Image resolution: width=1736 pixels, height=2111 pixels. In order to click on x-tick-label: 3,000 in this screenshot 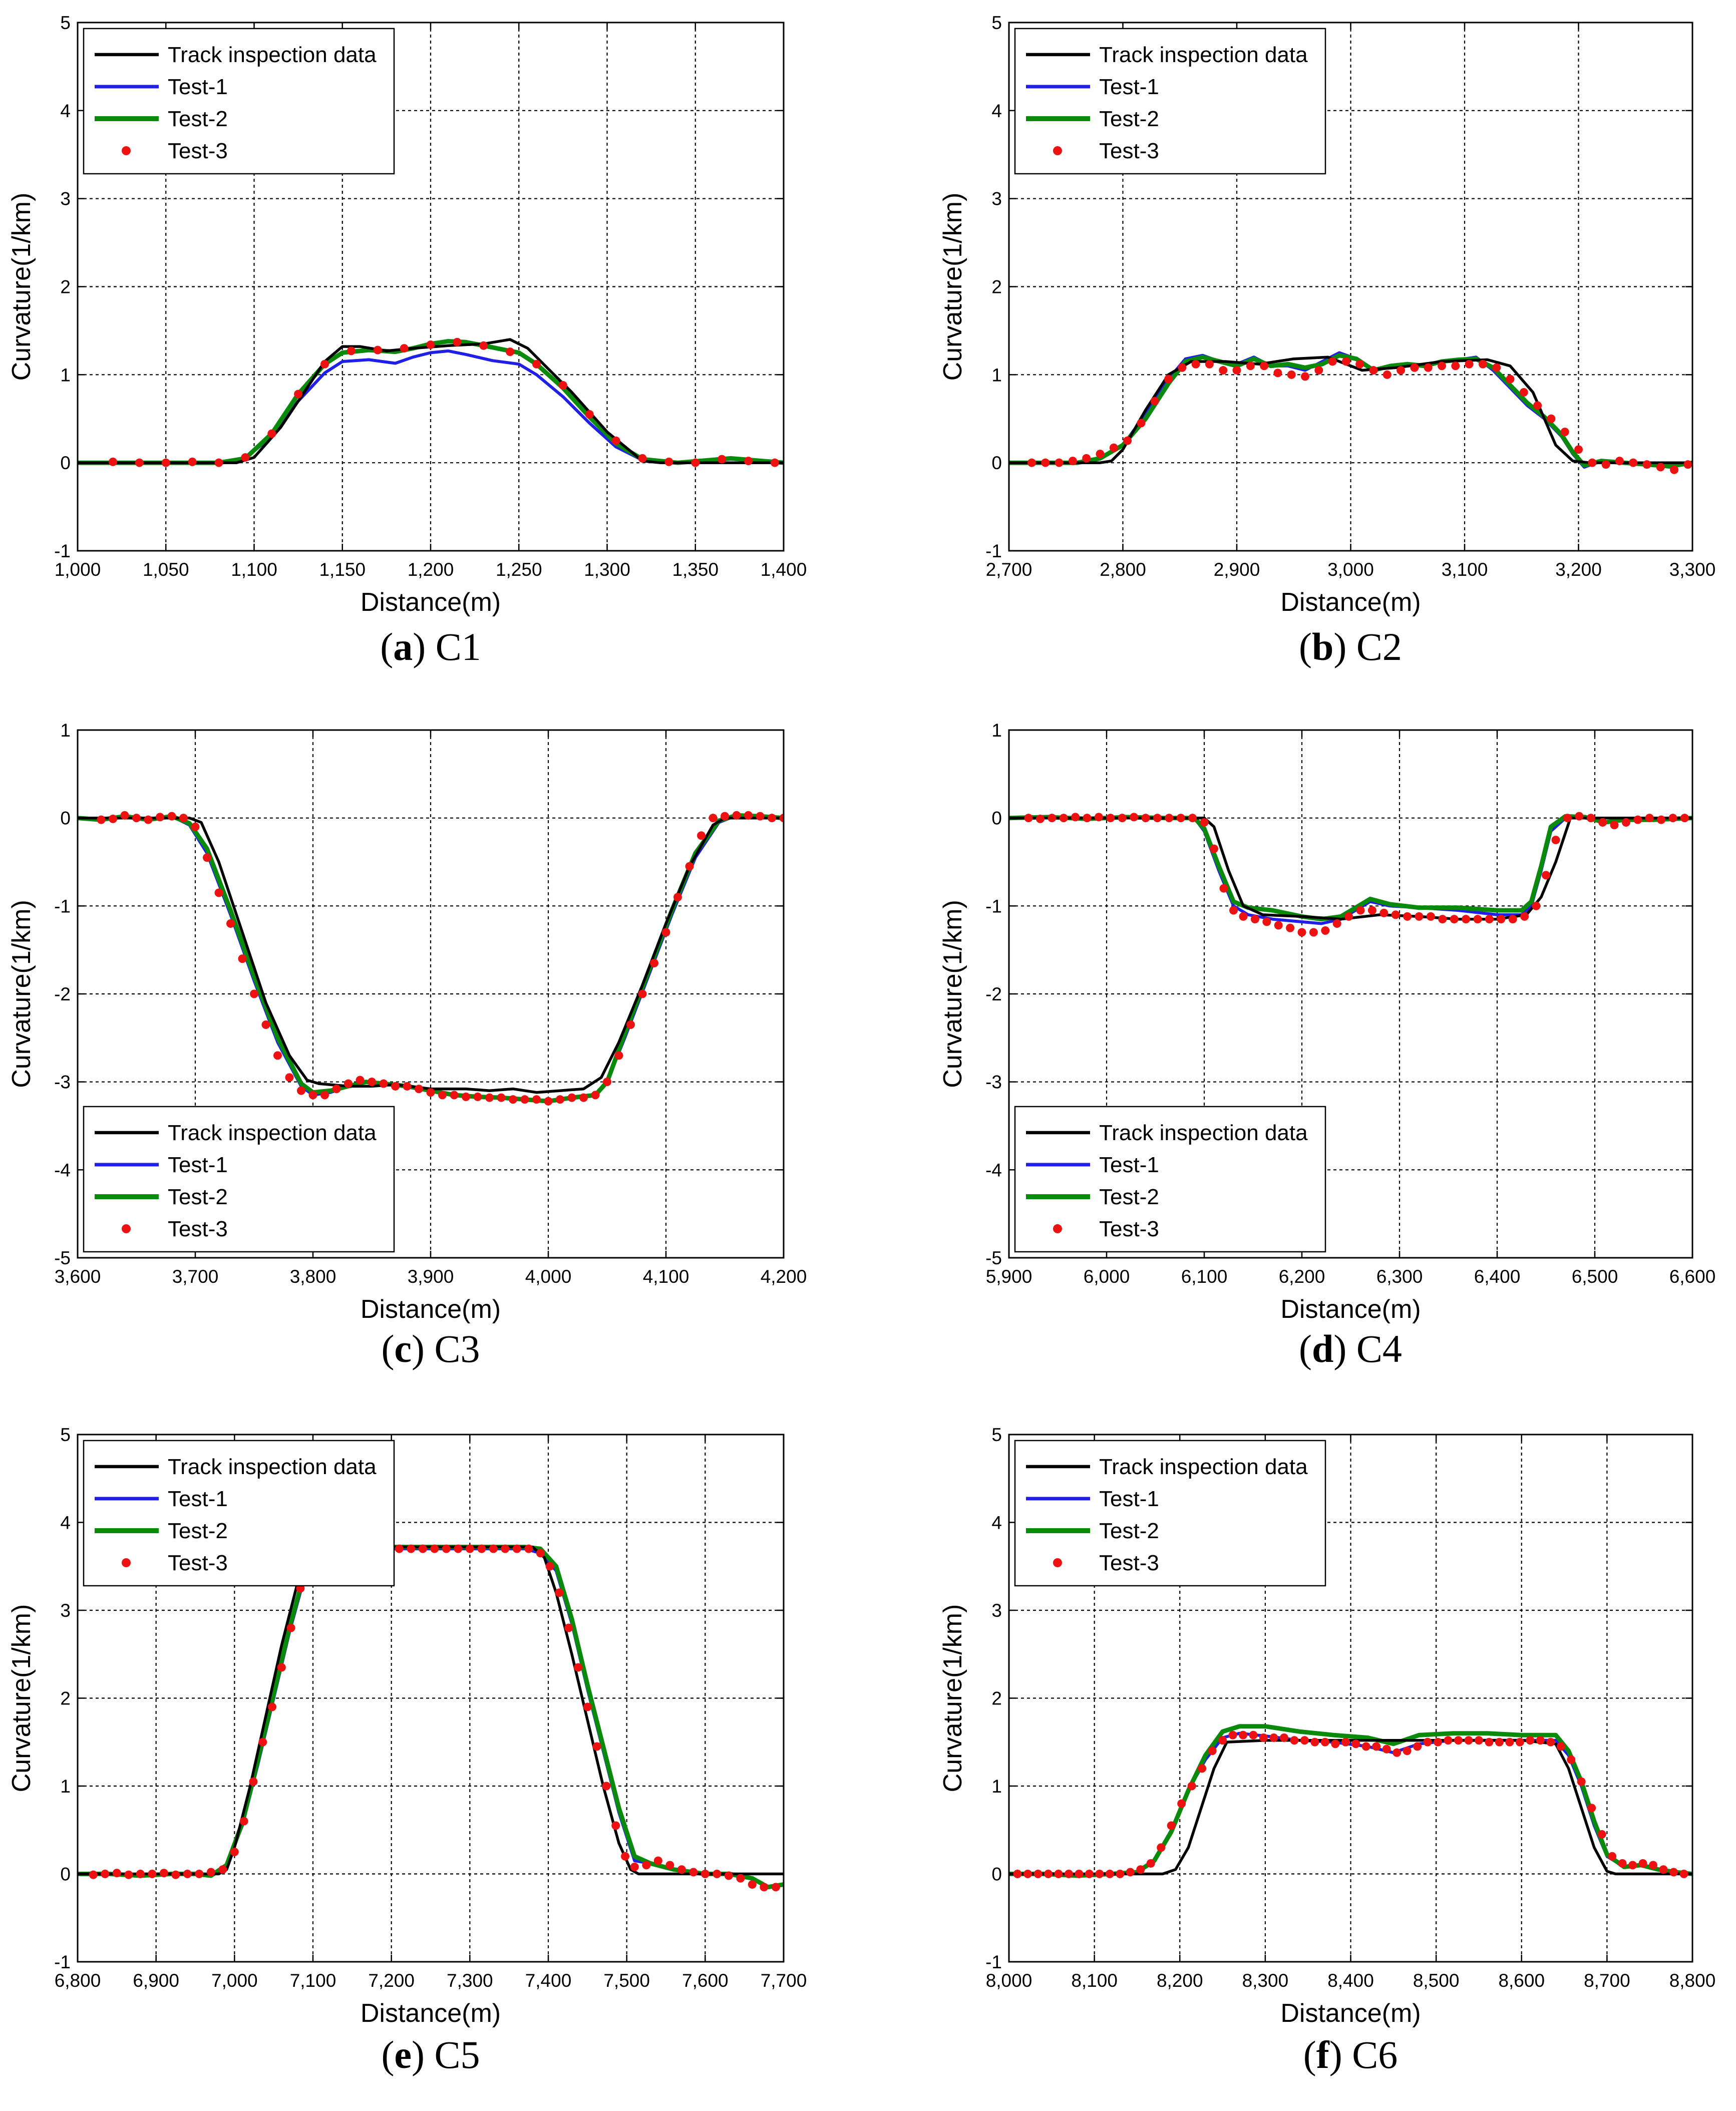, I will do `click(1351, 570)`.